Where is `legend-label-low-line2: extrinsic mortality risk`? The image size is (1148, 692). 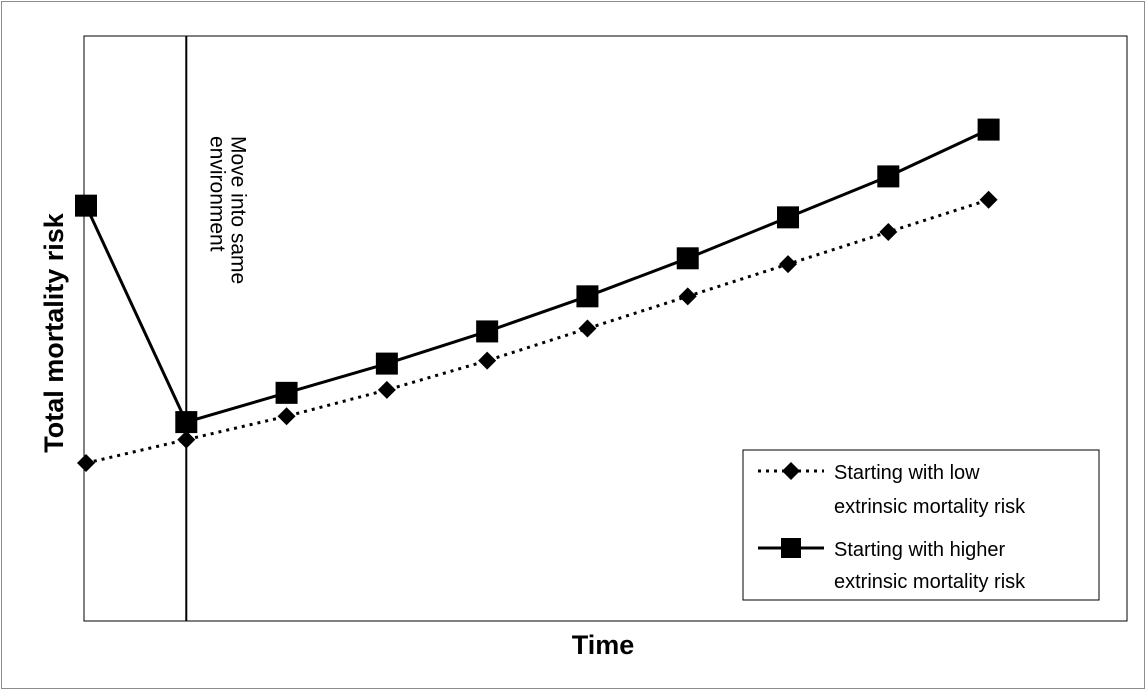 legend-label-low-line2: extrinsic mortality risk is located at coordinates (930, 507).